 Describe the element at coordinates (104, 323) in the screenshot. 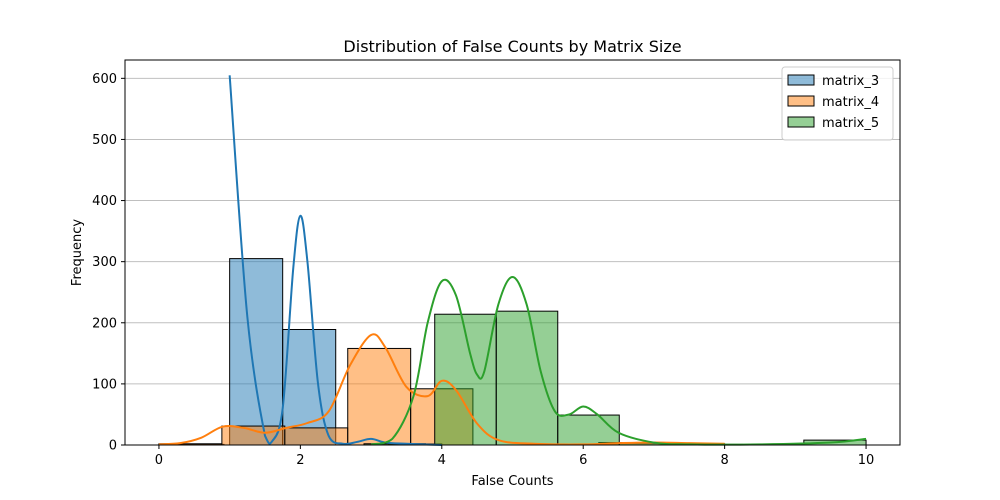

I see `y-tick-label: 200` at that location.